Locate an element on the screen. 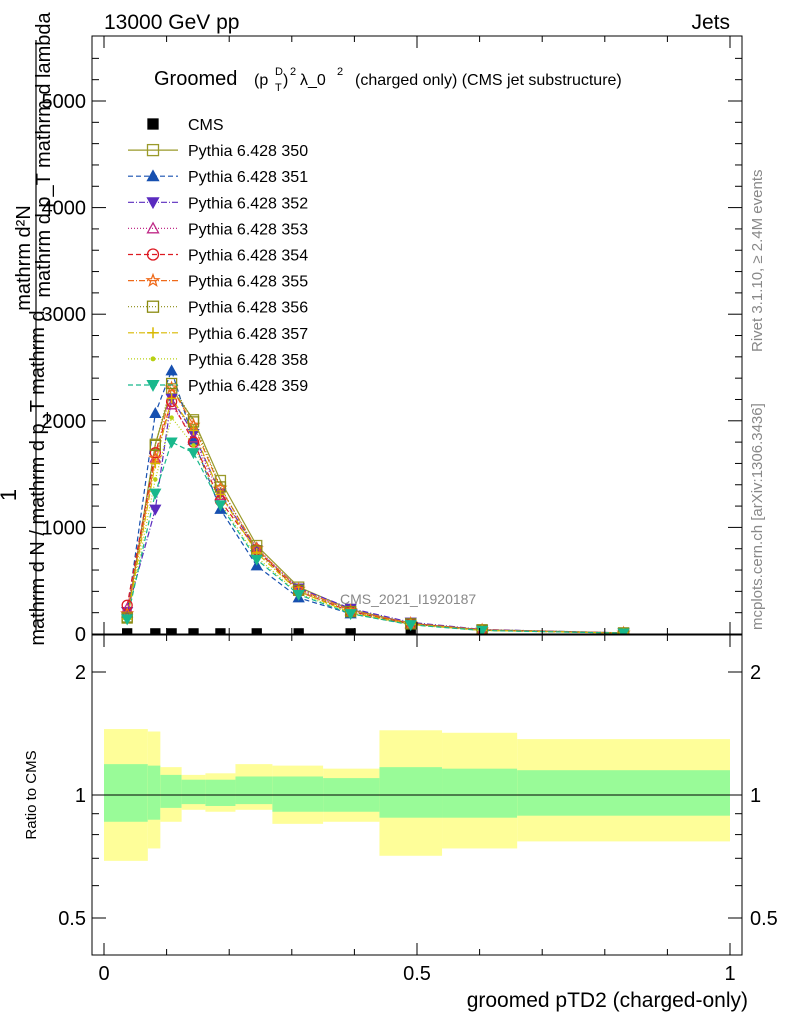 The image size is (786, 1024). legend-item: Pythia 6.428 350 is located at coordinates (218, 151).